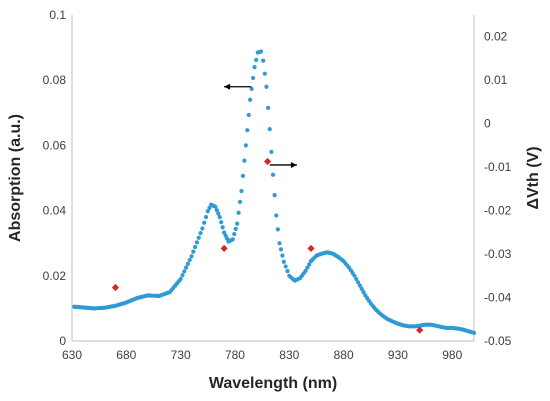  What do you see at coordinates (289, 355) in the screenshot?
I see `x-tick-label: 830` at bounding box center [289, 355].